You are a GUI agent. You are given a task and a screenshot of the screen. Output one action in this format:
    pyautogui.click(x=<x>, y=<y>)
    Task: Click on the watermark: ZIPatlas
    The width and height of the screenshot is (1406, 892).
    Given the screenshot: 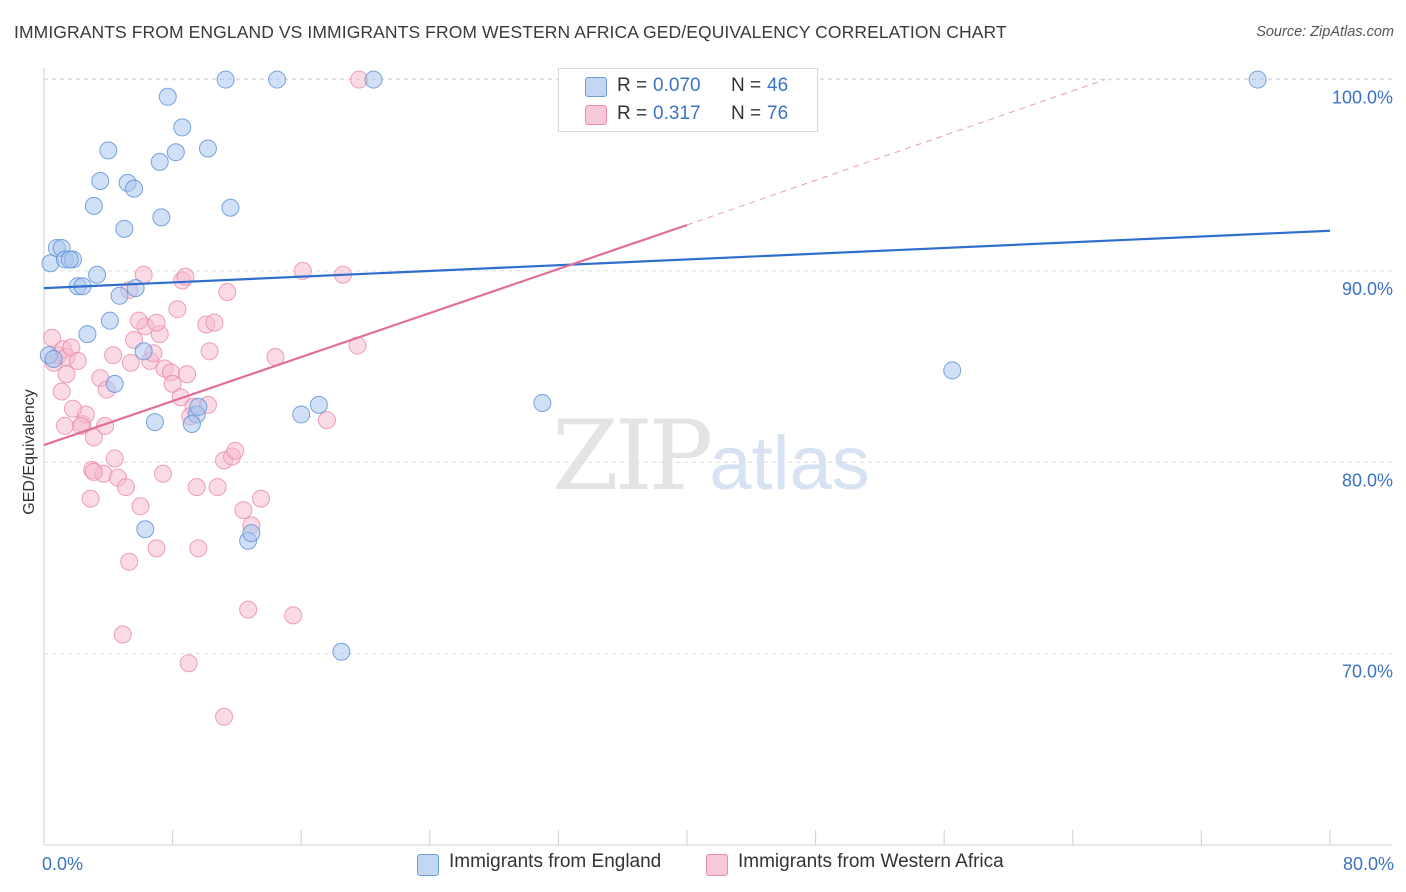 What is the action you would take?
    pyautogui.click(x=711, y=456)
    